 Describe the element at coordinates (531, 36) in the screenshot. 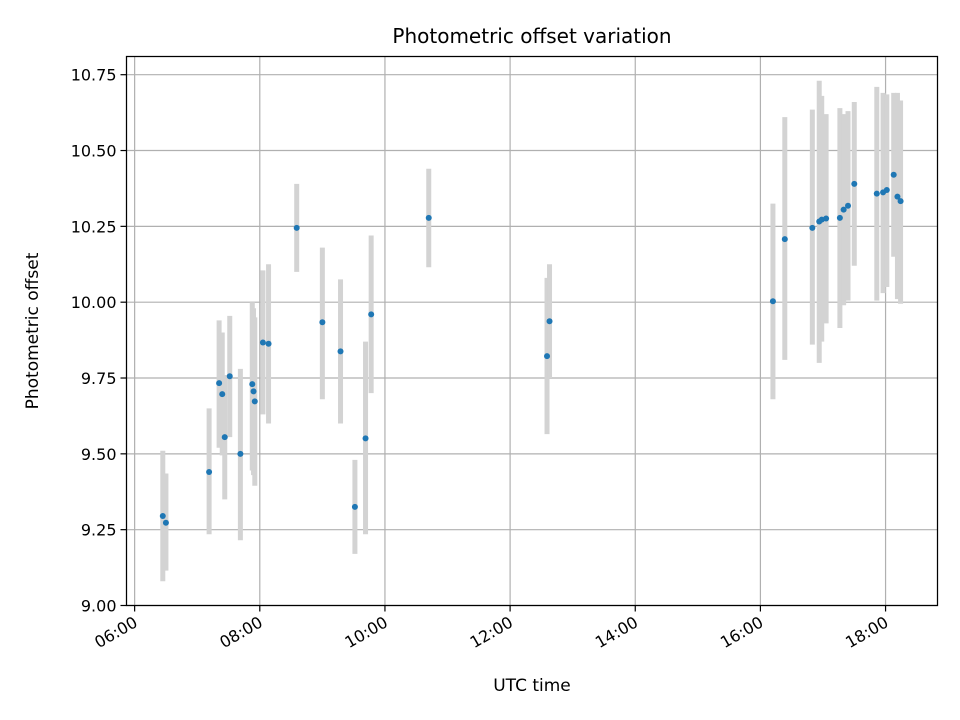

I see `chart-title: Photometric offset variation` at that location.